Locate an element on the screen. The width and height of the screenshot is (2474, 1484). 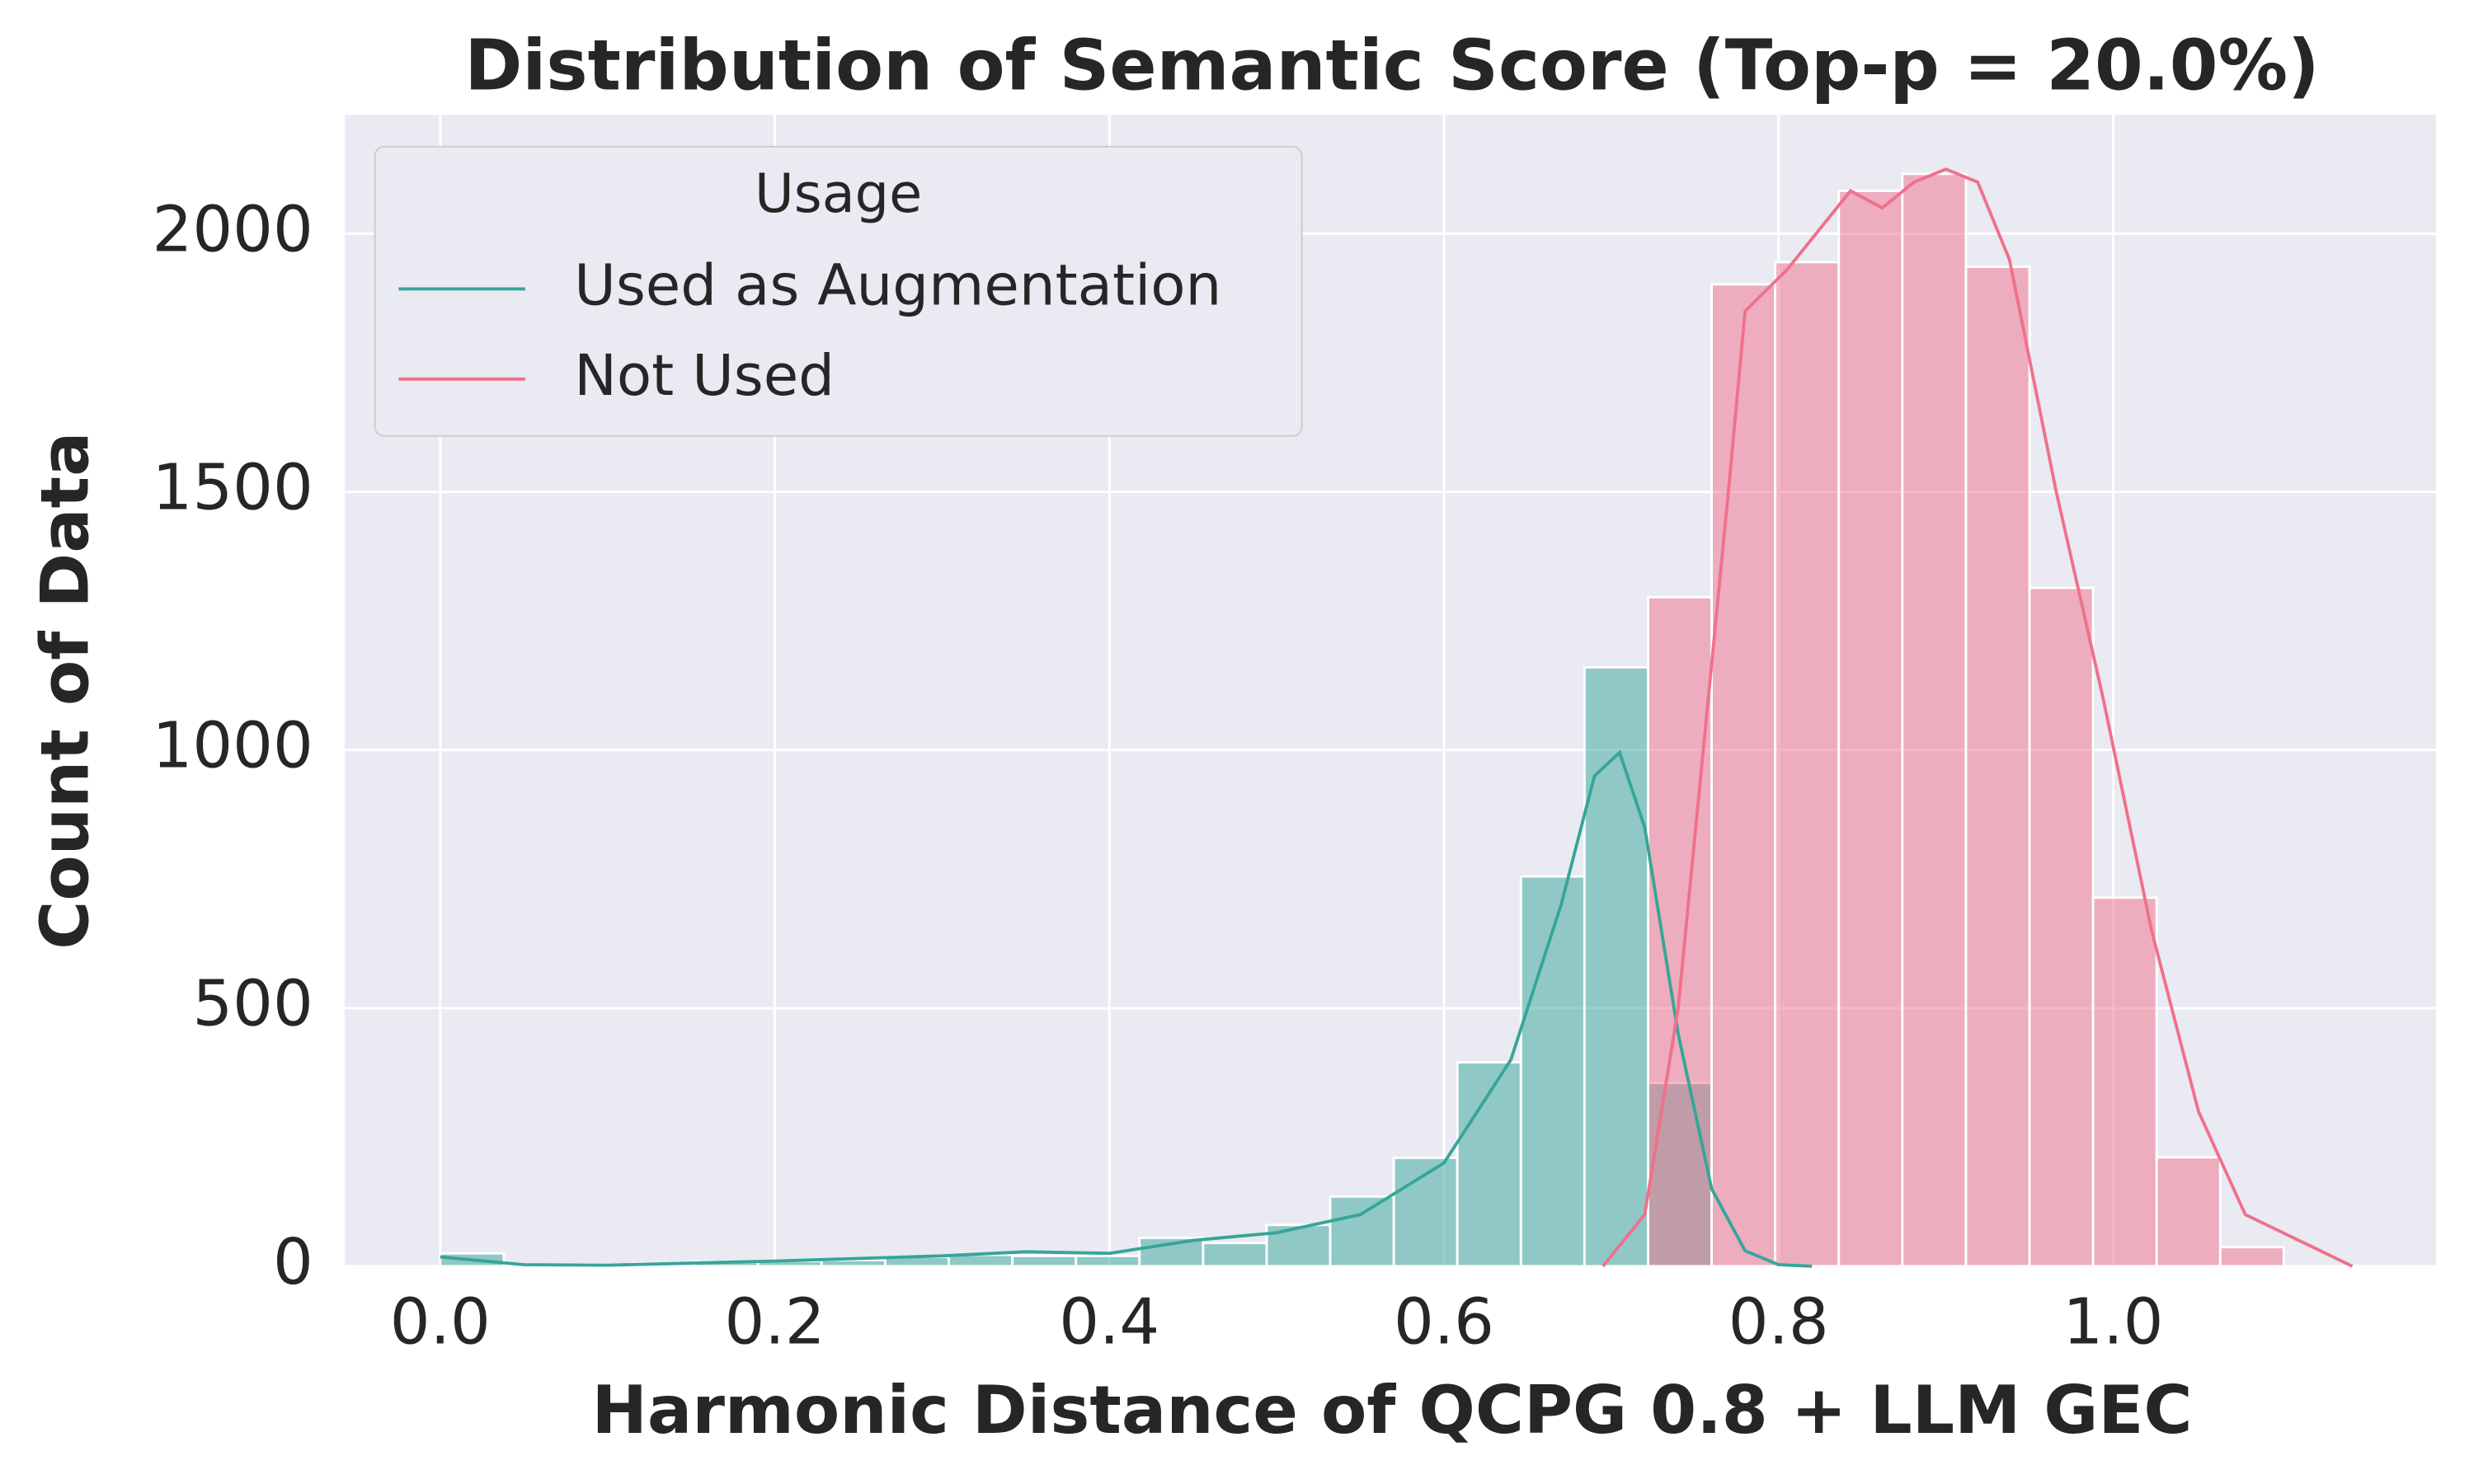
x-tick-label: 0.4 is located at coordinates (1109, 1323).